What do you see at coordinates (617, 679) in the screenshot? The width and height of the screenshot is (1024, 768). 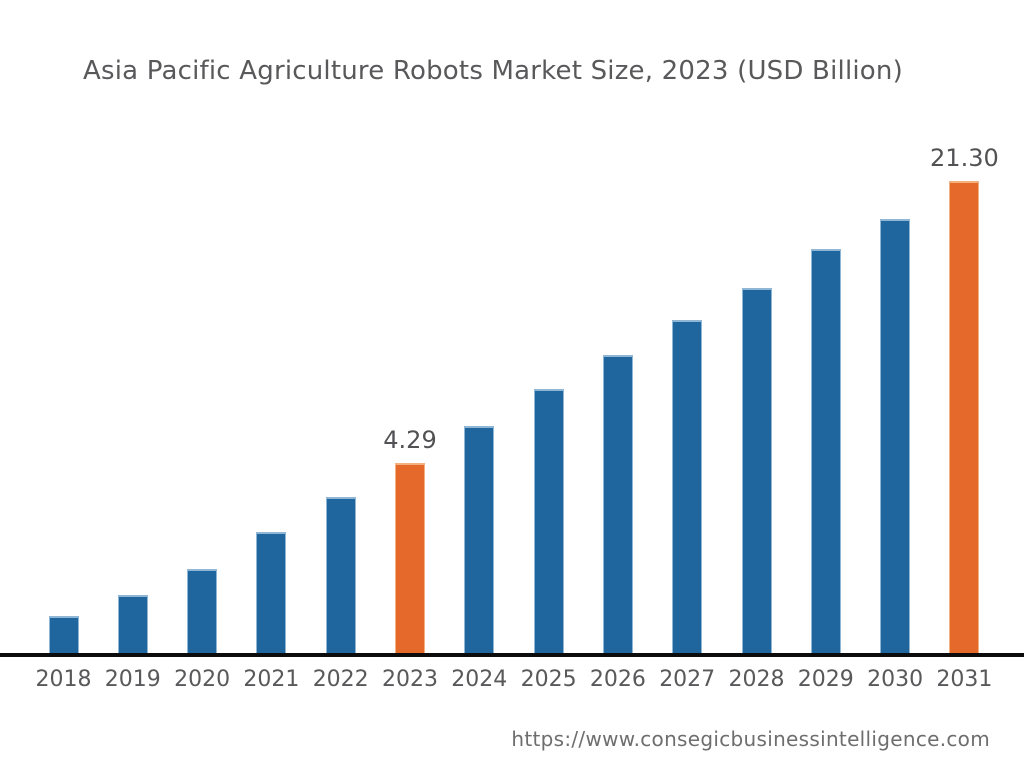 I see `x-tick-2026: 2026` at bounding box center [617, 679].